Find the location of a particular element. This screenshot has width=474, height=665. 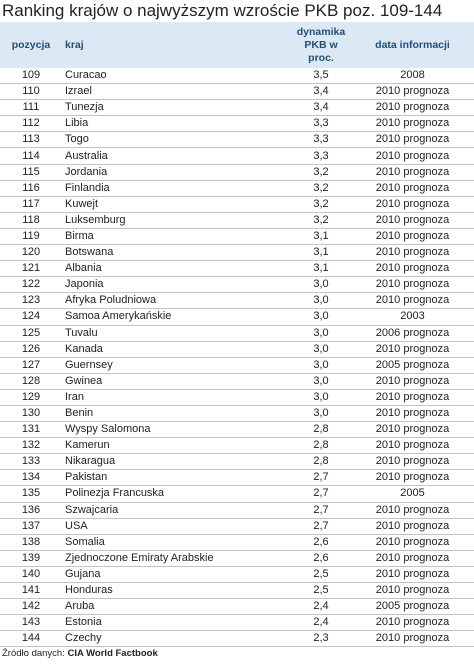

table-cell: Jordania is located at coordinates (176, 172).